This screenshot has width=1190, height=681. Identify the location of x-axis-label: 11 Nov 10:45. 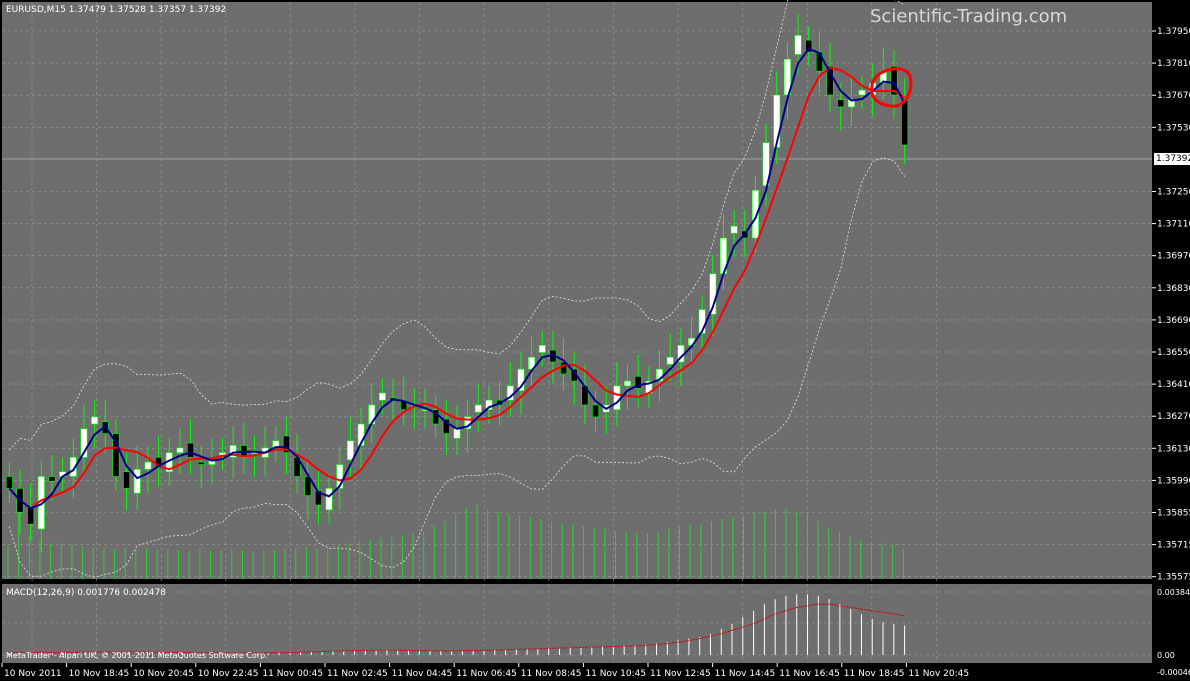
(615, 674).